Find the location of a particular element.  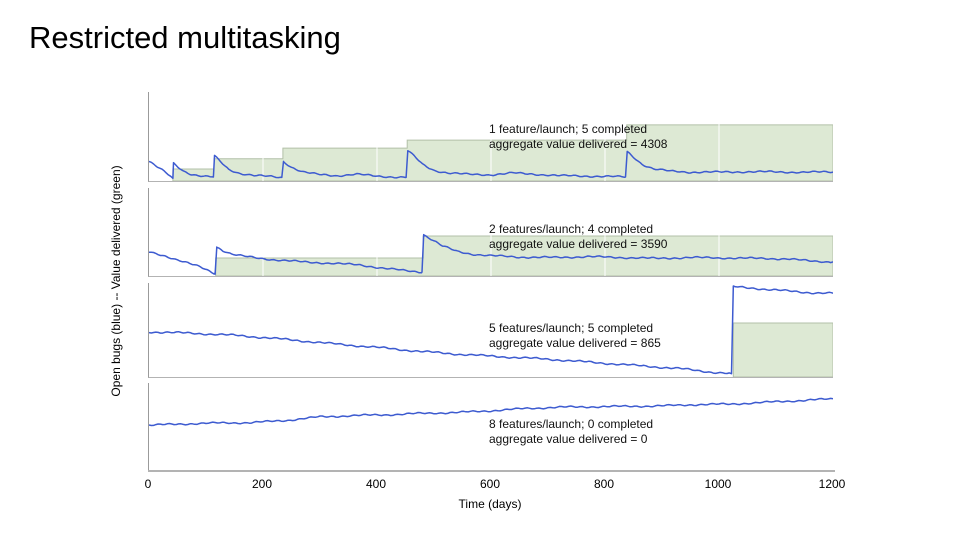

panel-1-chart is located at coordinates (491, 136).